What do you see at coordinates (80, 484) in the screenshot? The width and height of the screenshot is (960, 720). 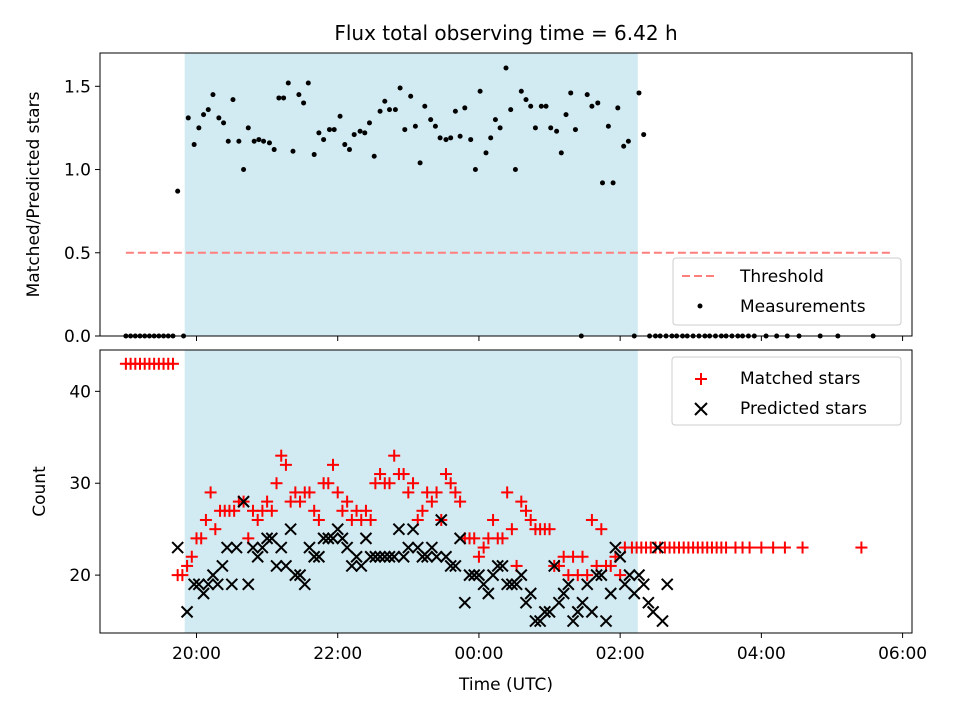 I see `y-tick-label: 30` at bounding box center [80, 484].